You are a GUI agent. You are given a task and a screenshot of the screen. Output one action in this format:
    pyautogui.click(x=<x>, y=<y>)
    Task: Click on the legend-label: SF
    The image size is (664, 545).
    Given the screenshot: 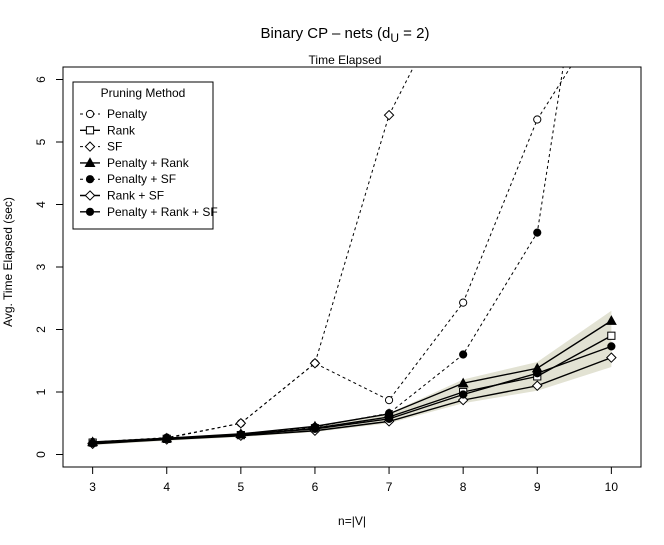 What is the action you would take?
    pyautogui.click(x=114, y=147)
    